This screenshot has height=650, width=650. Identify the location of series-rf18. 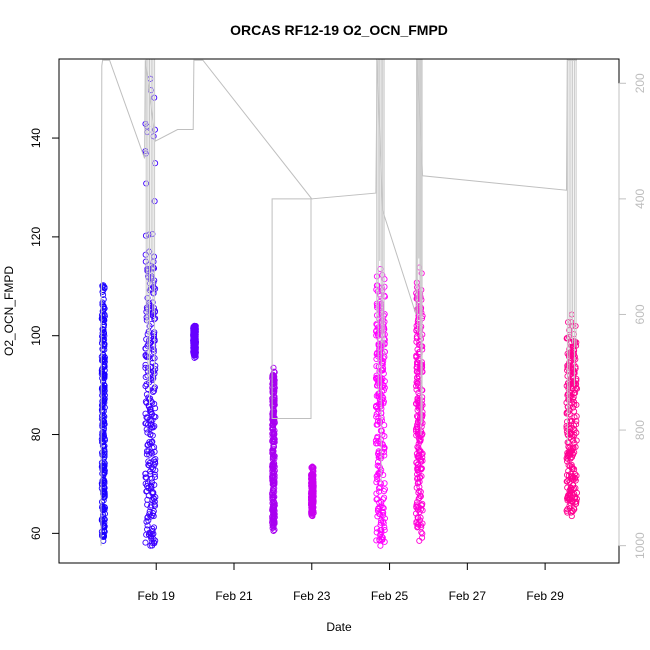
(419, 404).